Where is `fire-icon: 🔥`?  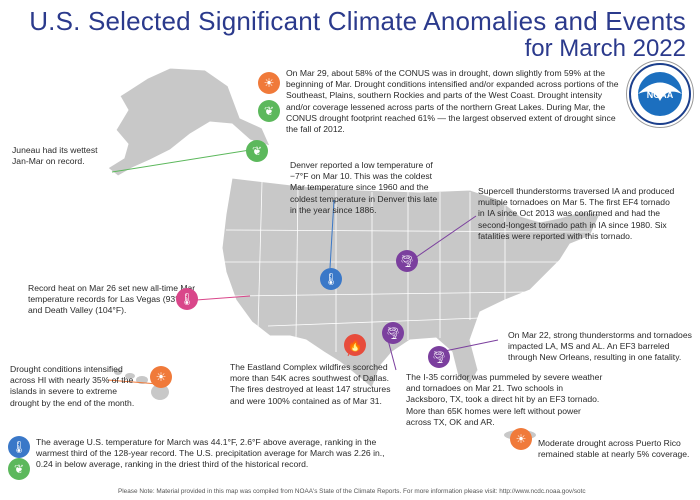
fire-icon: 🔥 is located at coordinates (355, 345).